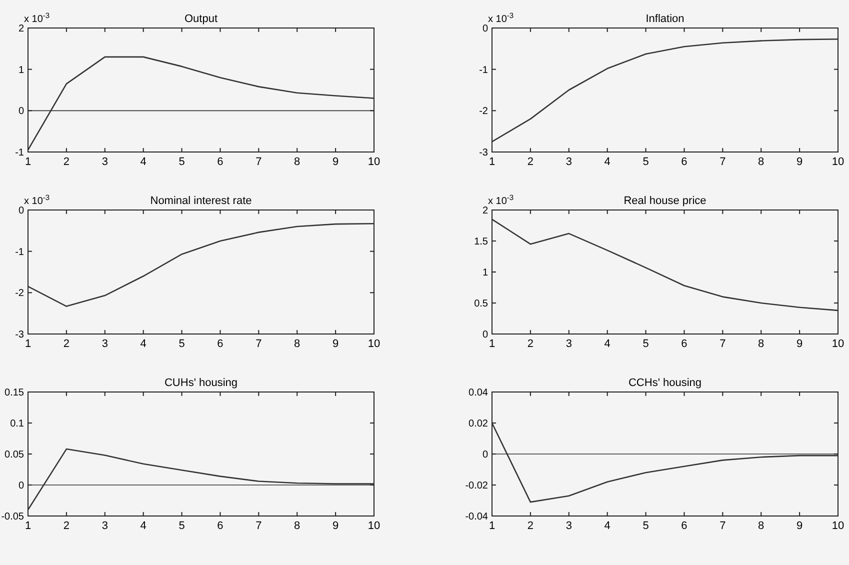  What do you see at coordinates (201, 201) in the screenshot?
I see `chart-title: Nominal interest rate` at bounding box center [201, 201].